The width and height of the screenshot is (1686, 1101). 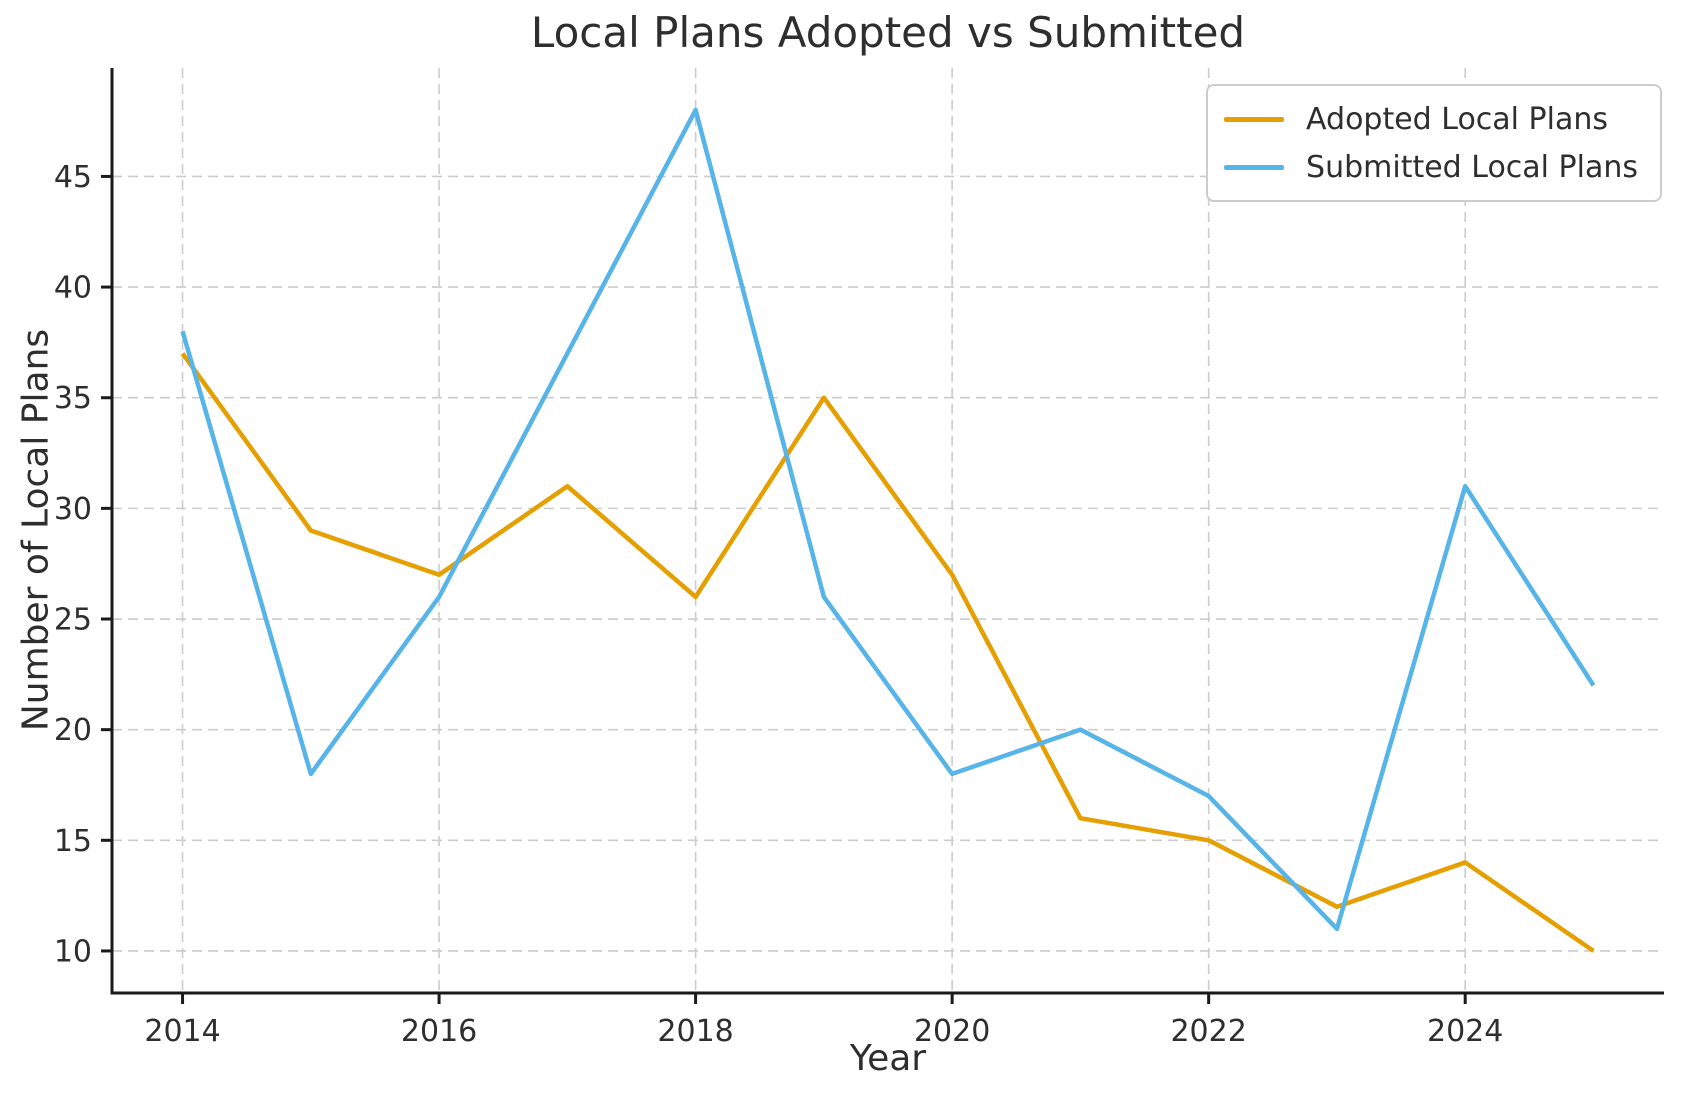 What do you see at coordinates (73, 177) in the screenshot?
I see `y-tick-label: 45` at bounding box center [73, 177].